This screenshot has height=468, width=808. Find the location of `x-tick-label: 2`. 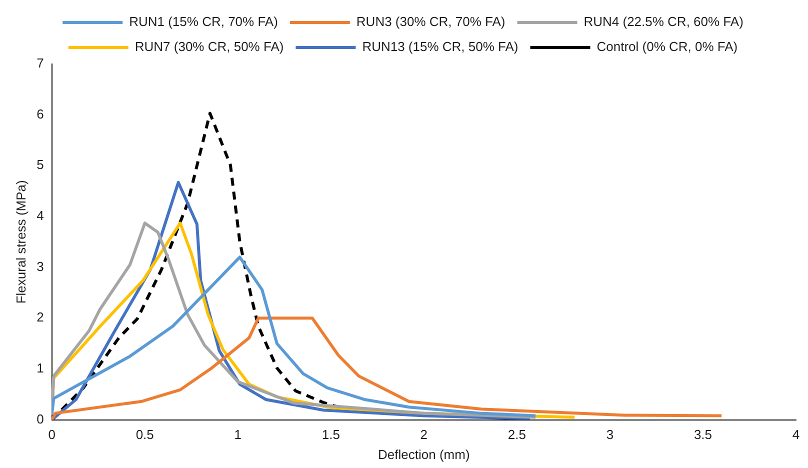

x-tick-label: 2 is located at coordinates (424, 434).